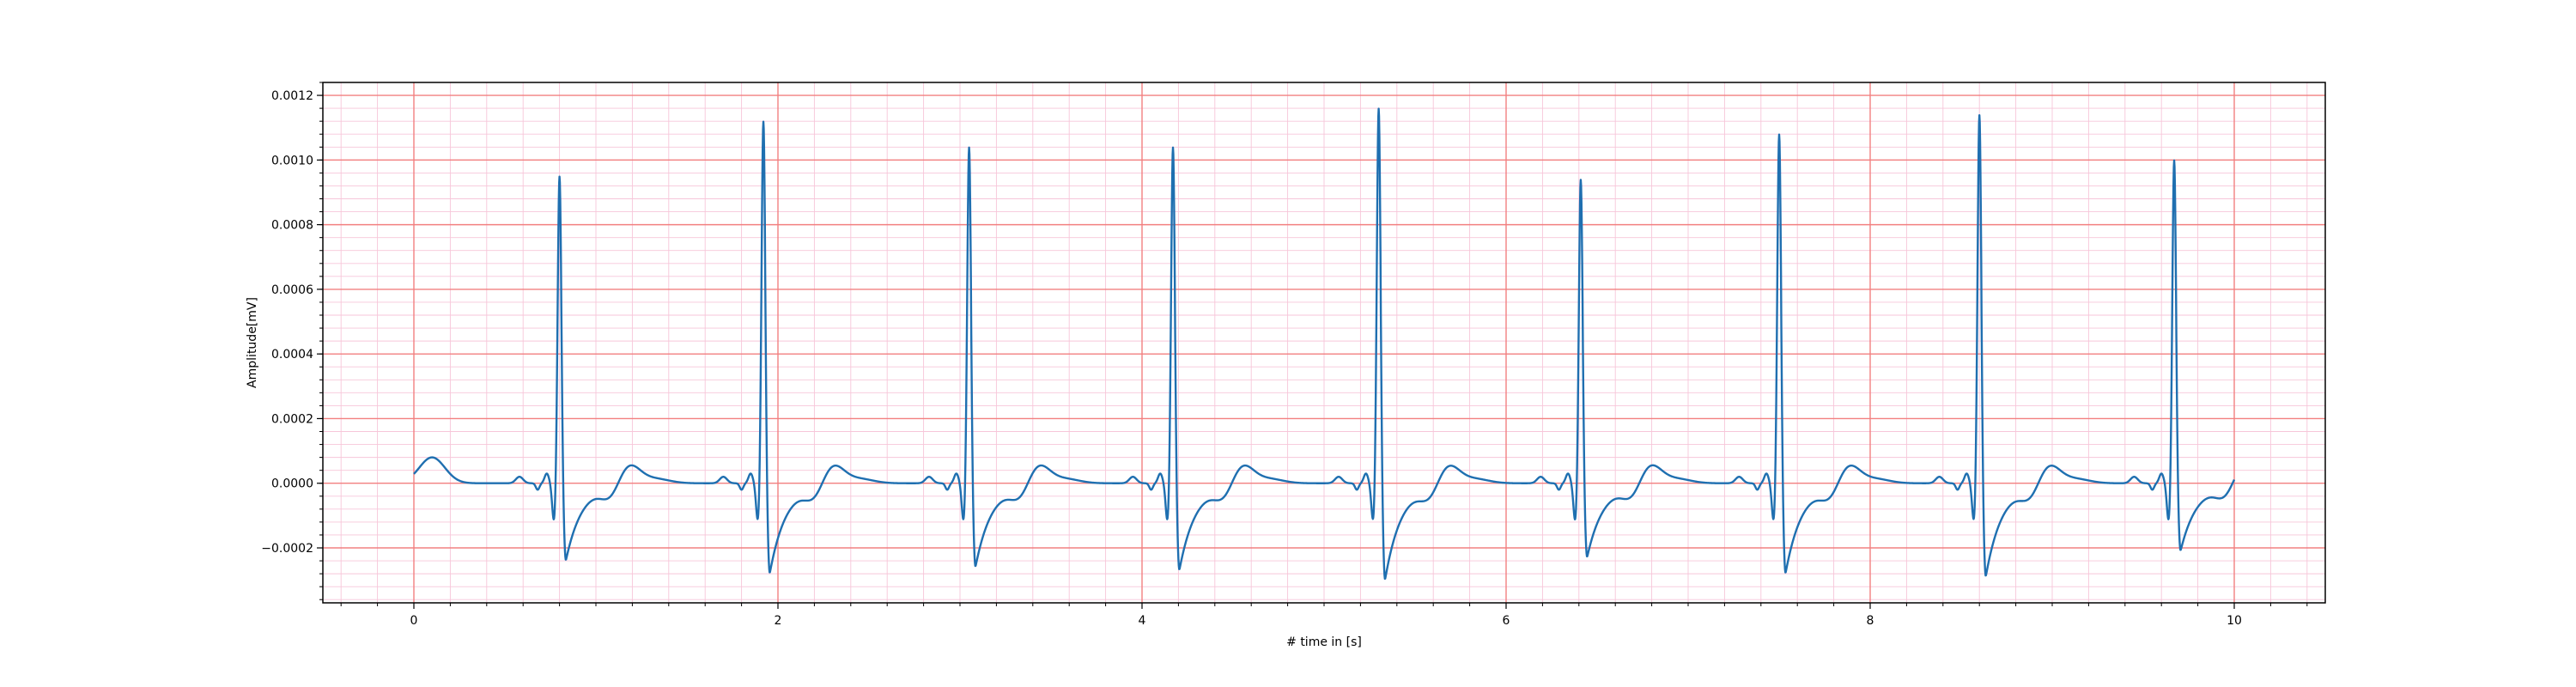 Image resolution: width=2576 pixels, height=687 pixels. What do you see at coordinates (292, 355) in the screenshot?
I see `y-tick-label: 0.0004` at bounding box center [292, 355].